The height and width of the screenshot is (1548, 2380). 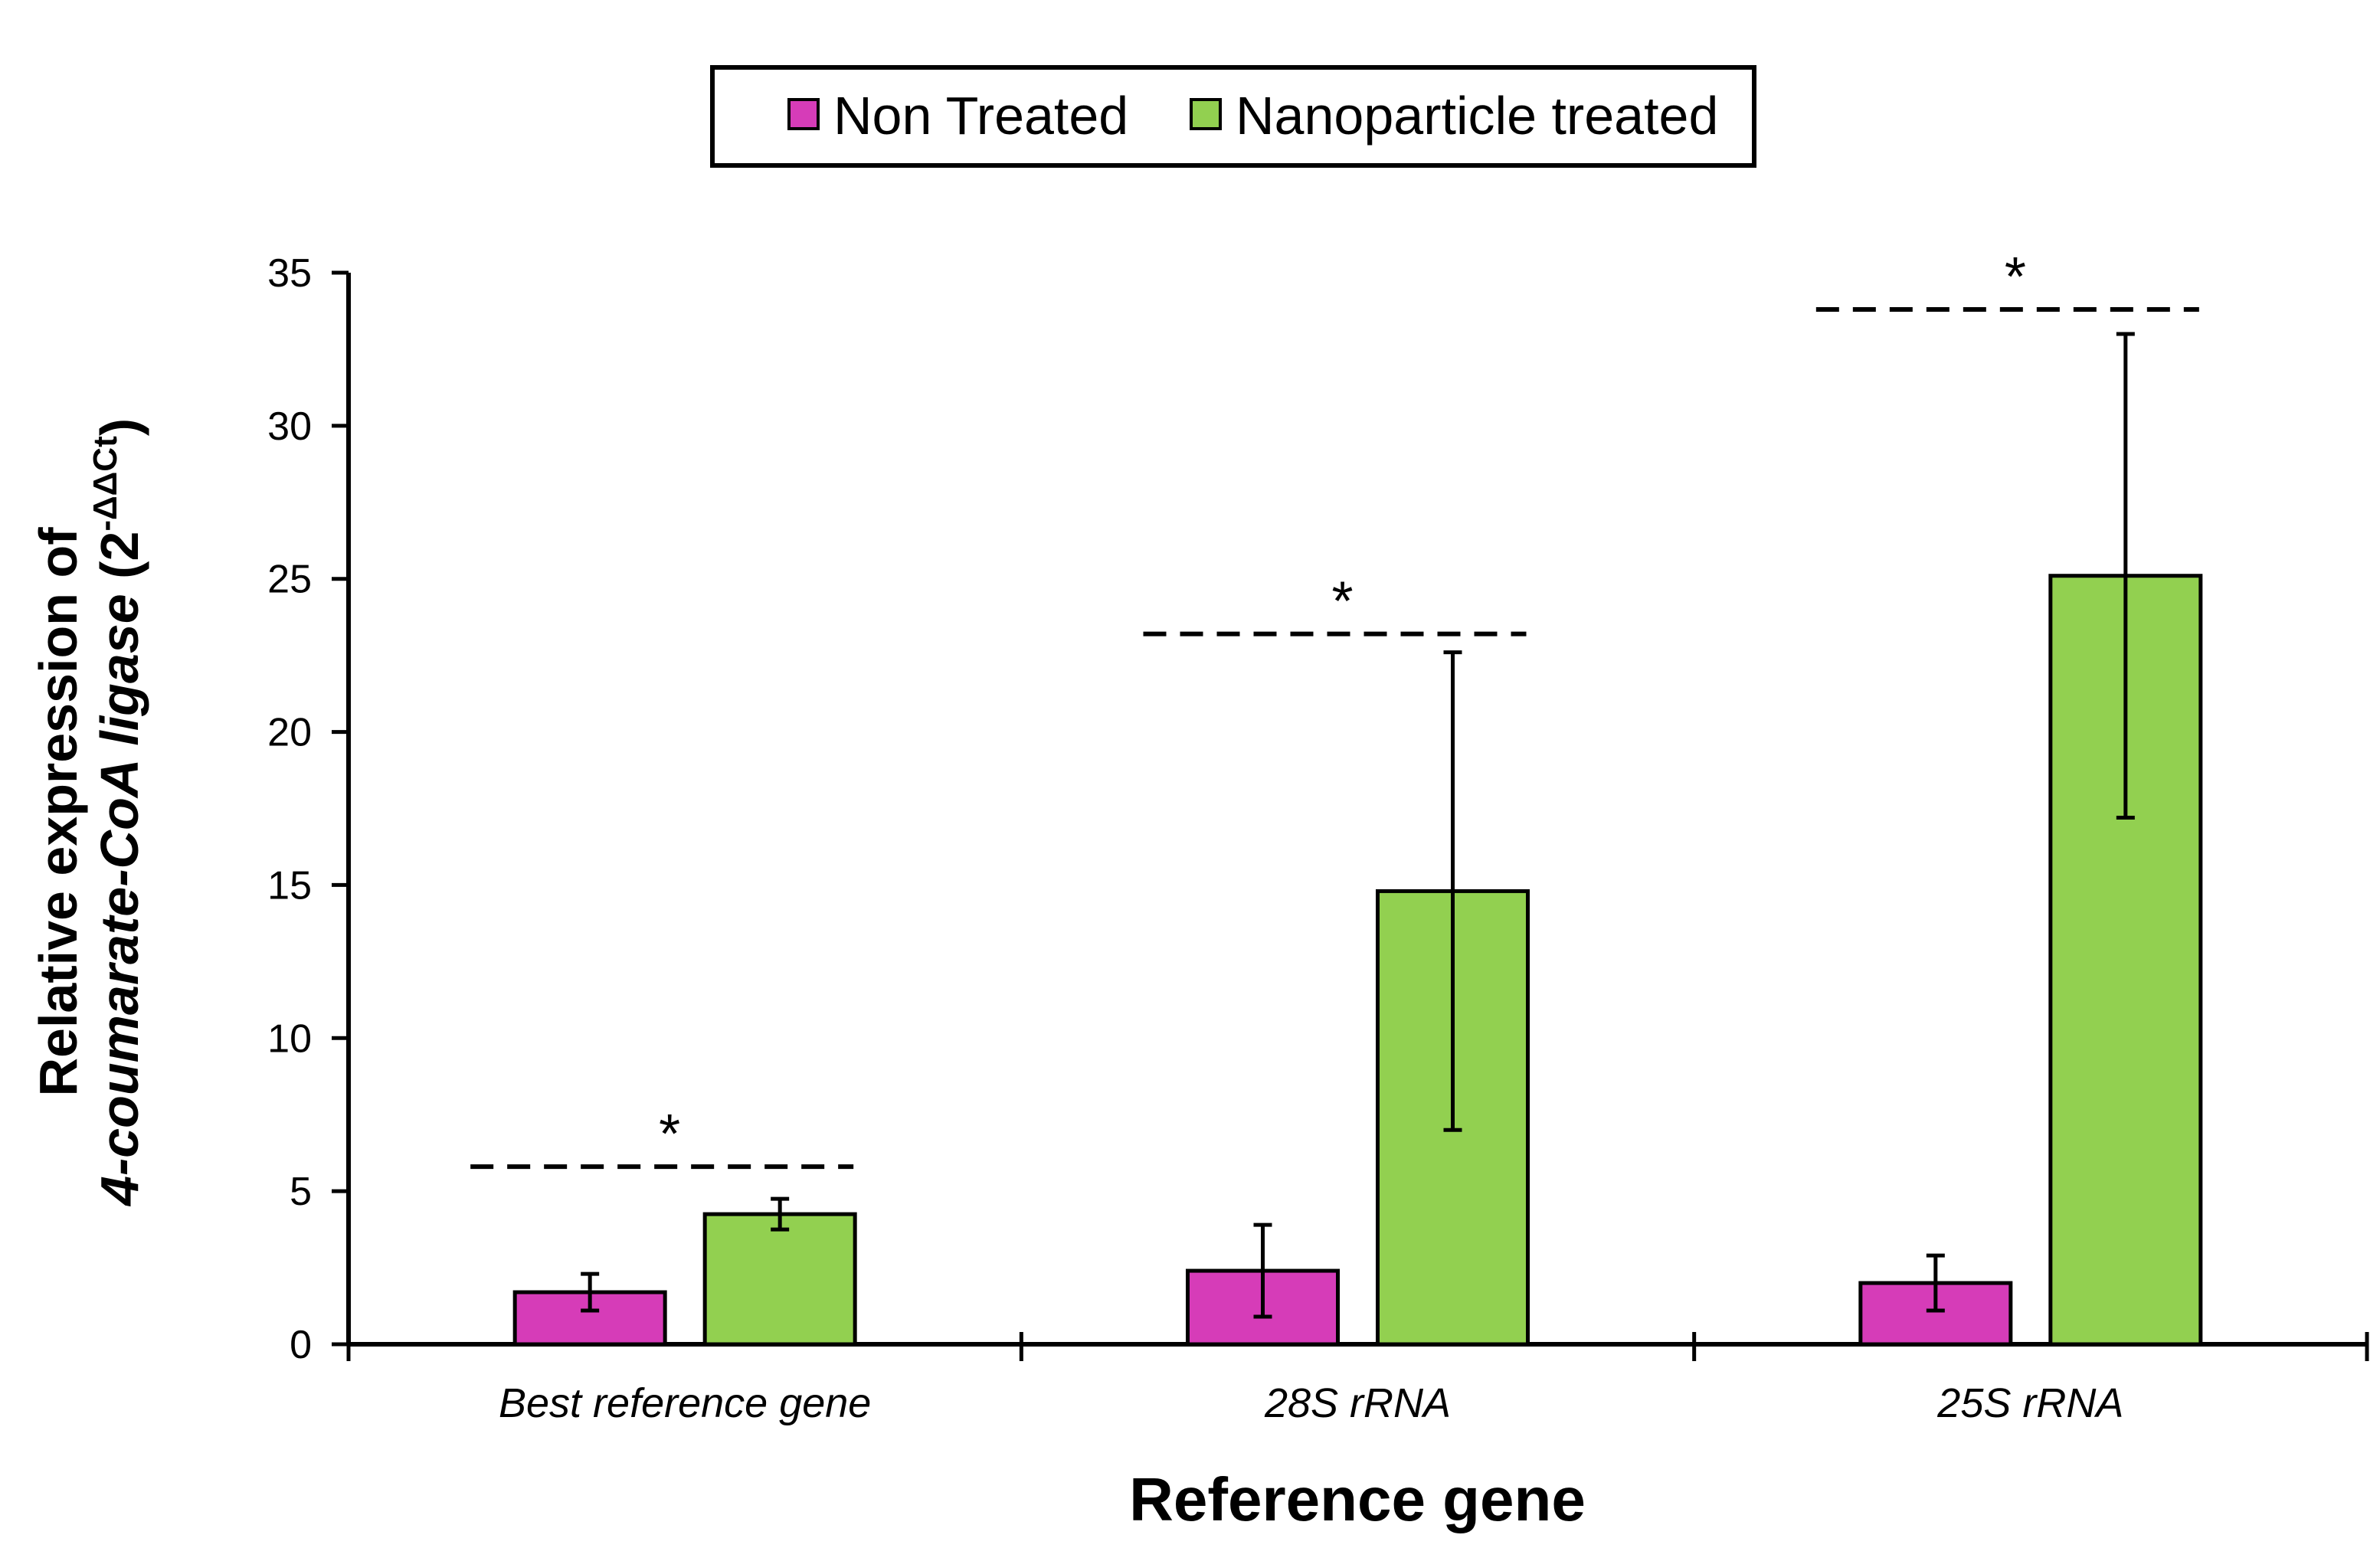 What do you see at coordinates (301, 1192) in the screenshot?
I see `y-tick-label: 5` at bounding box center [301, 1192].